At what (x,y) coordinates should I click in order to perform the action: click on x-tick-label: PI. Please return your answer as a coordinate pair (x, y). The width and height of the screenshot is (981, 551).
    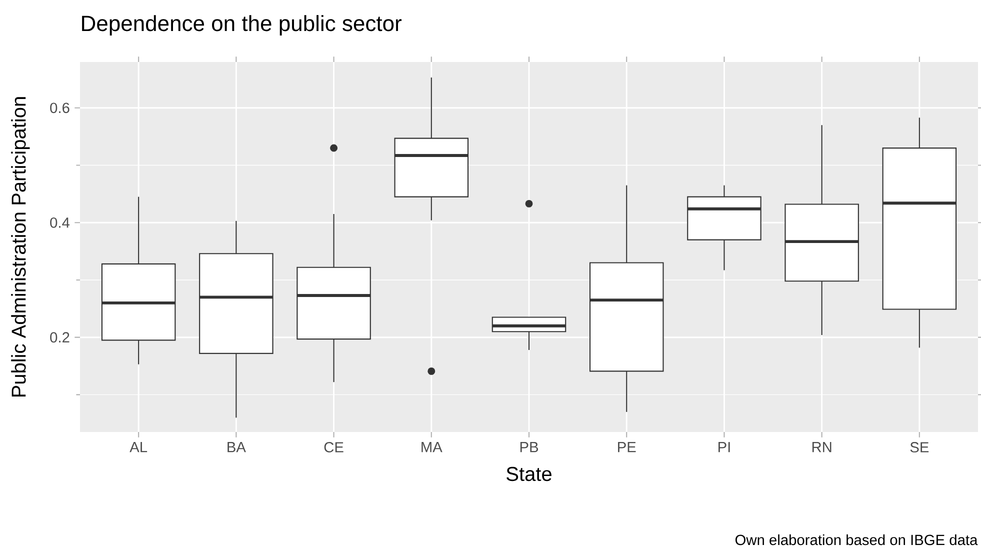
    Looking at the image, I should click on (724, 447).